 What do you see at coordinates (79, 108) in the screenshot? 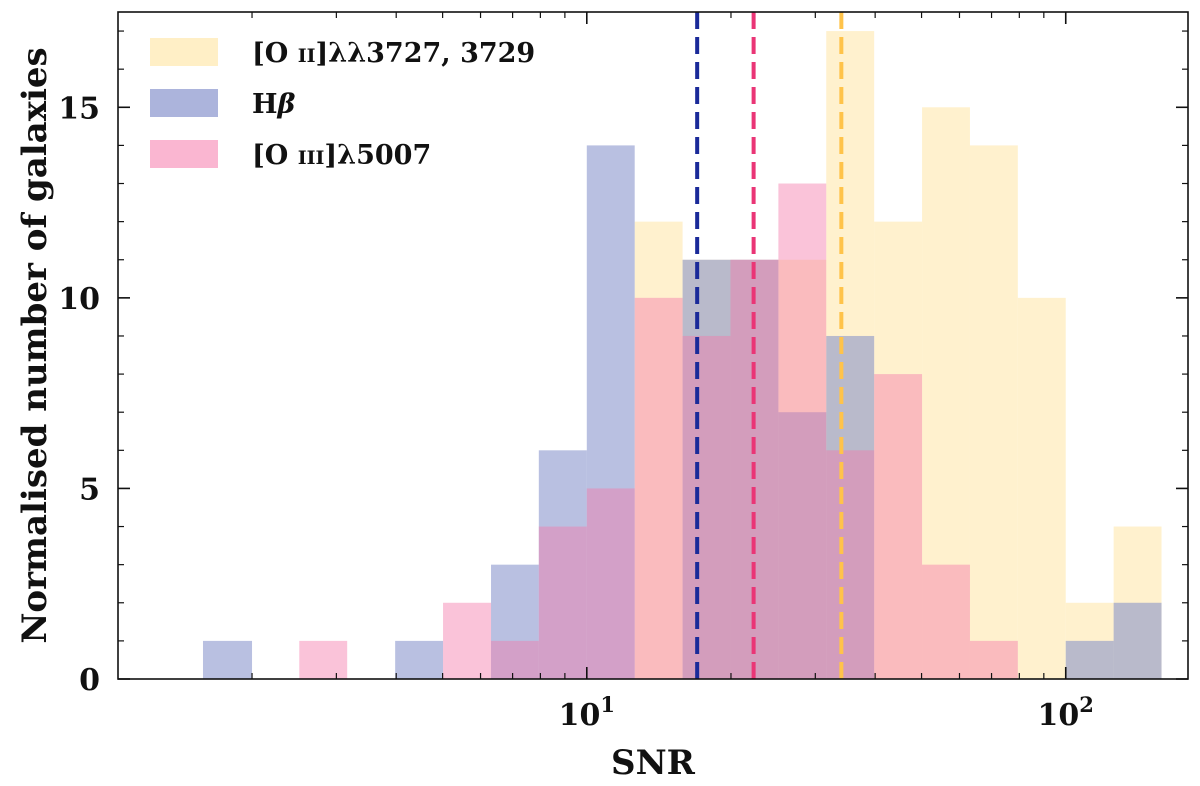
I see `y-tick-label: 15` at bounding box center [79, 108].